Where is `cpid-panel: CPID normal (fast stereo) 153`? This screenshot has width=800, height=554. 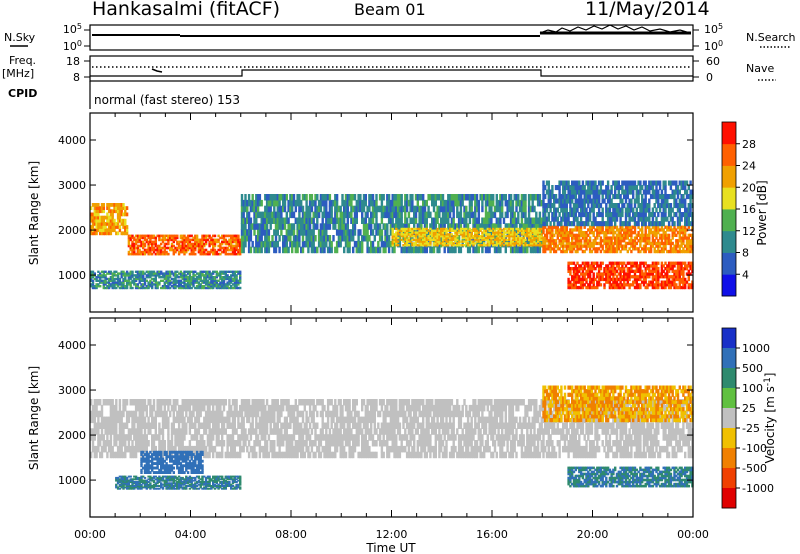 cpid-panel: CPID normal (fast stereo) 153 is located at coordinates (124, 95).